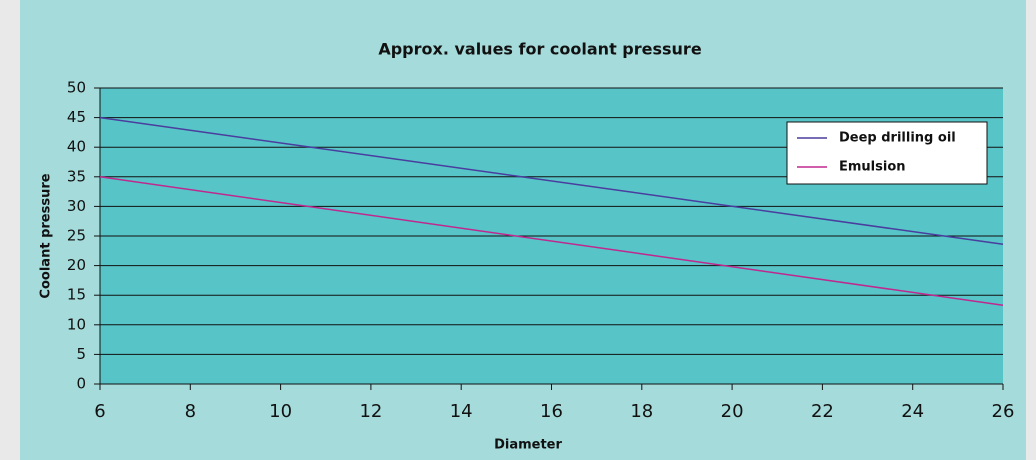 The height and width of the screenshot is (460, 1036). What do you see at coordinates (76, 265) in the screenshot?
I see `y-tick-label: 20` at bounding box center [76, 265].